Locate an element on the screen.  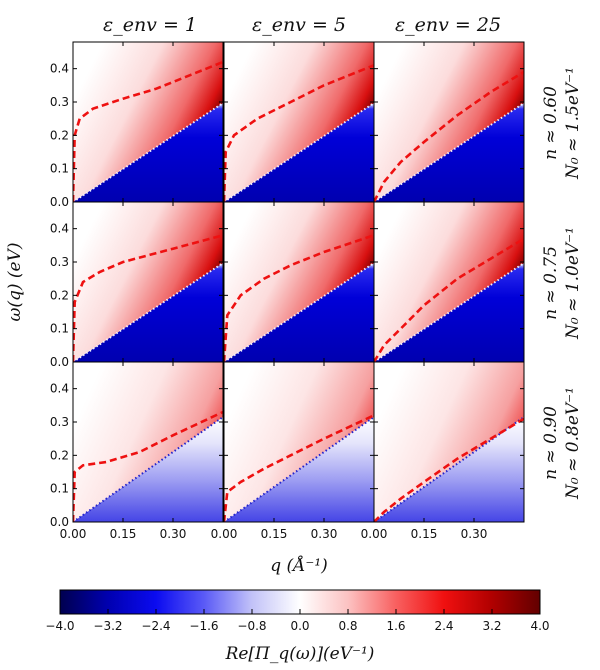
panel-r3-c1: 0.0 0.1 0.2 0.3 0.4 0.00 0.15 0.30 is located at coordinates (137, 451).